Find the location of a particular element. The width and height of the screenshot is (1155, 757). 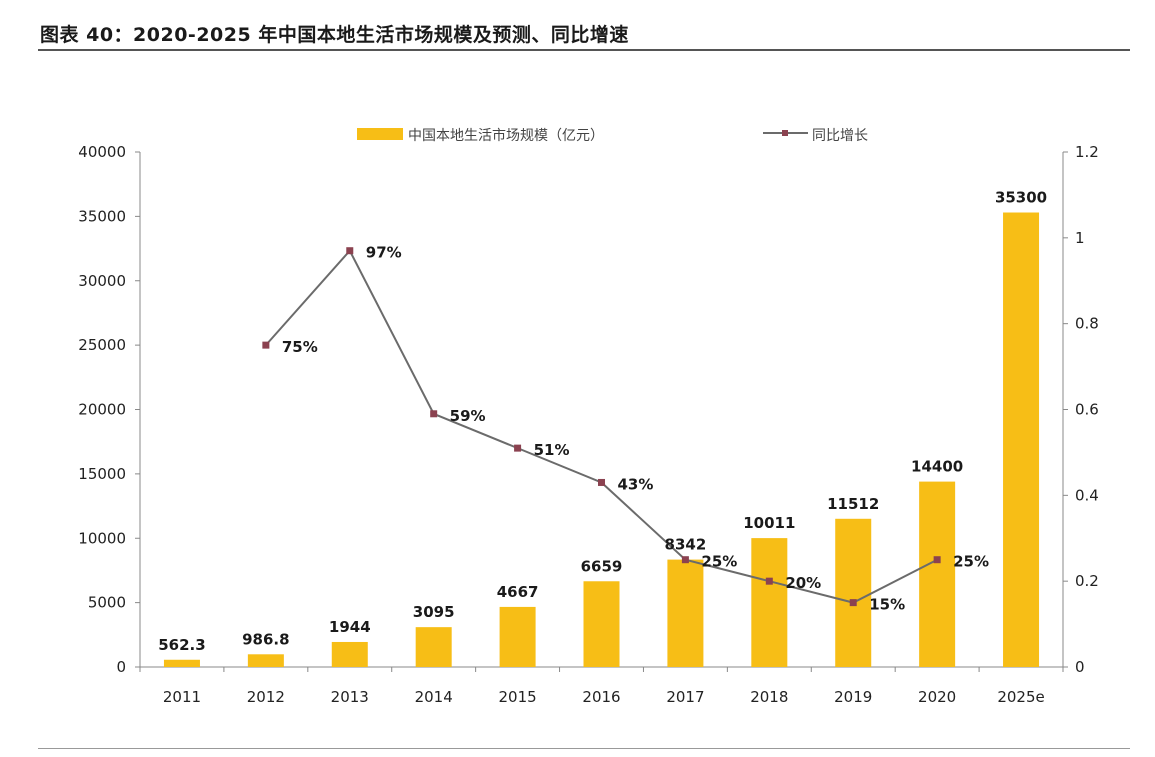

x-tick-label: 2025e is located at coordinates (1020, 697).